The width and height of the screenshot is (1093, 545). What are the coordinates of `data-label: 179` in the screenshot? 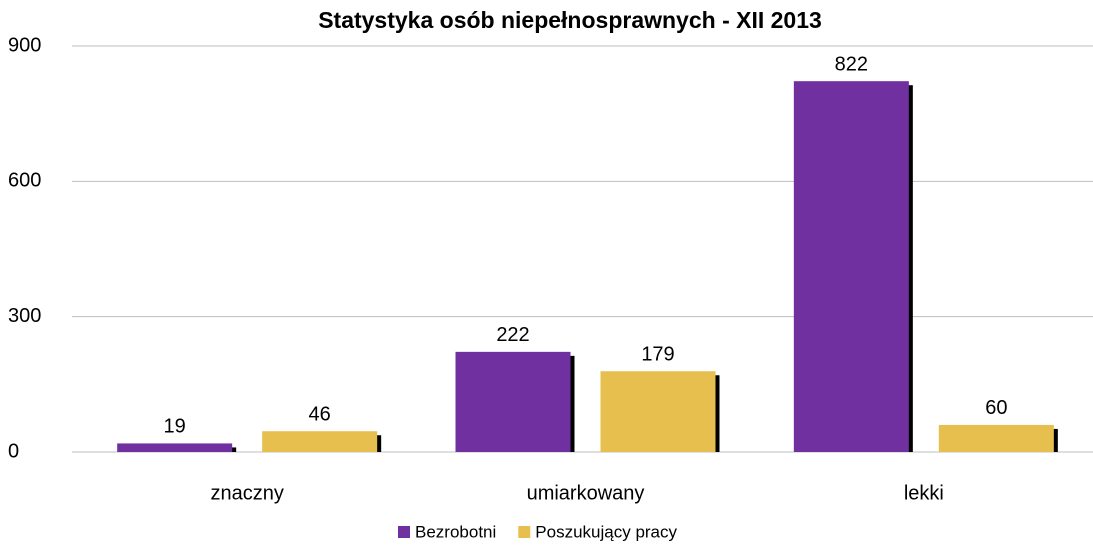 It's located at (657, 355).